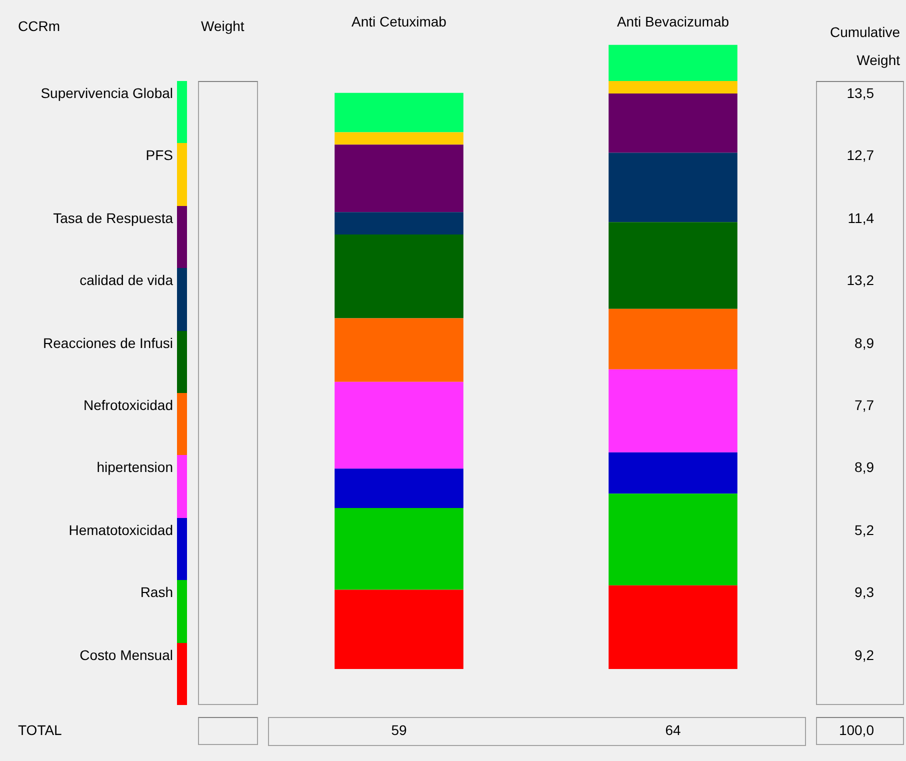  I want to click on text: Cumulative Weight, so click(864, 46).